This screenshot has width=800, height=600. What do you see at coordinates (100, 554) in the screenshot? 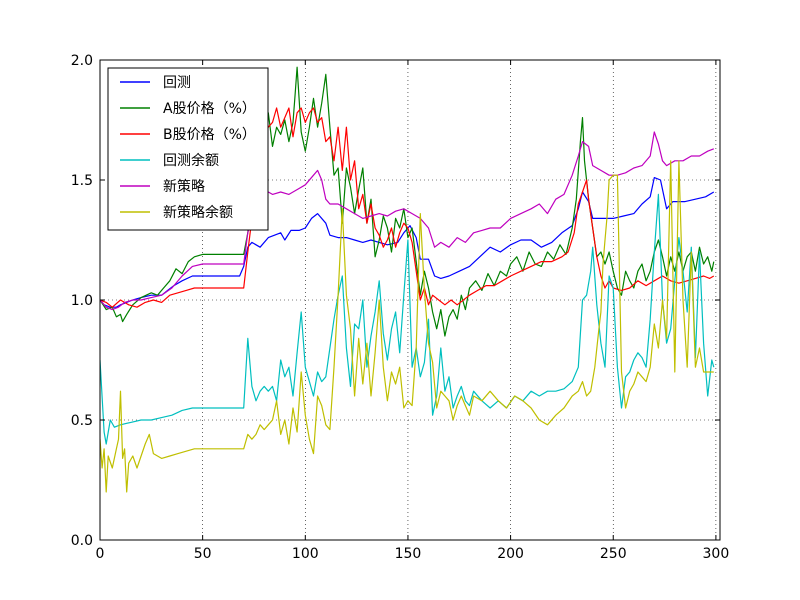
I see `x-tick-label: 0` at bounding box center [100, 554].